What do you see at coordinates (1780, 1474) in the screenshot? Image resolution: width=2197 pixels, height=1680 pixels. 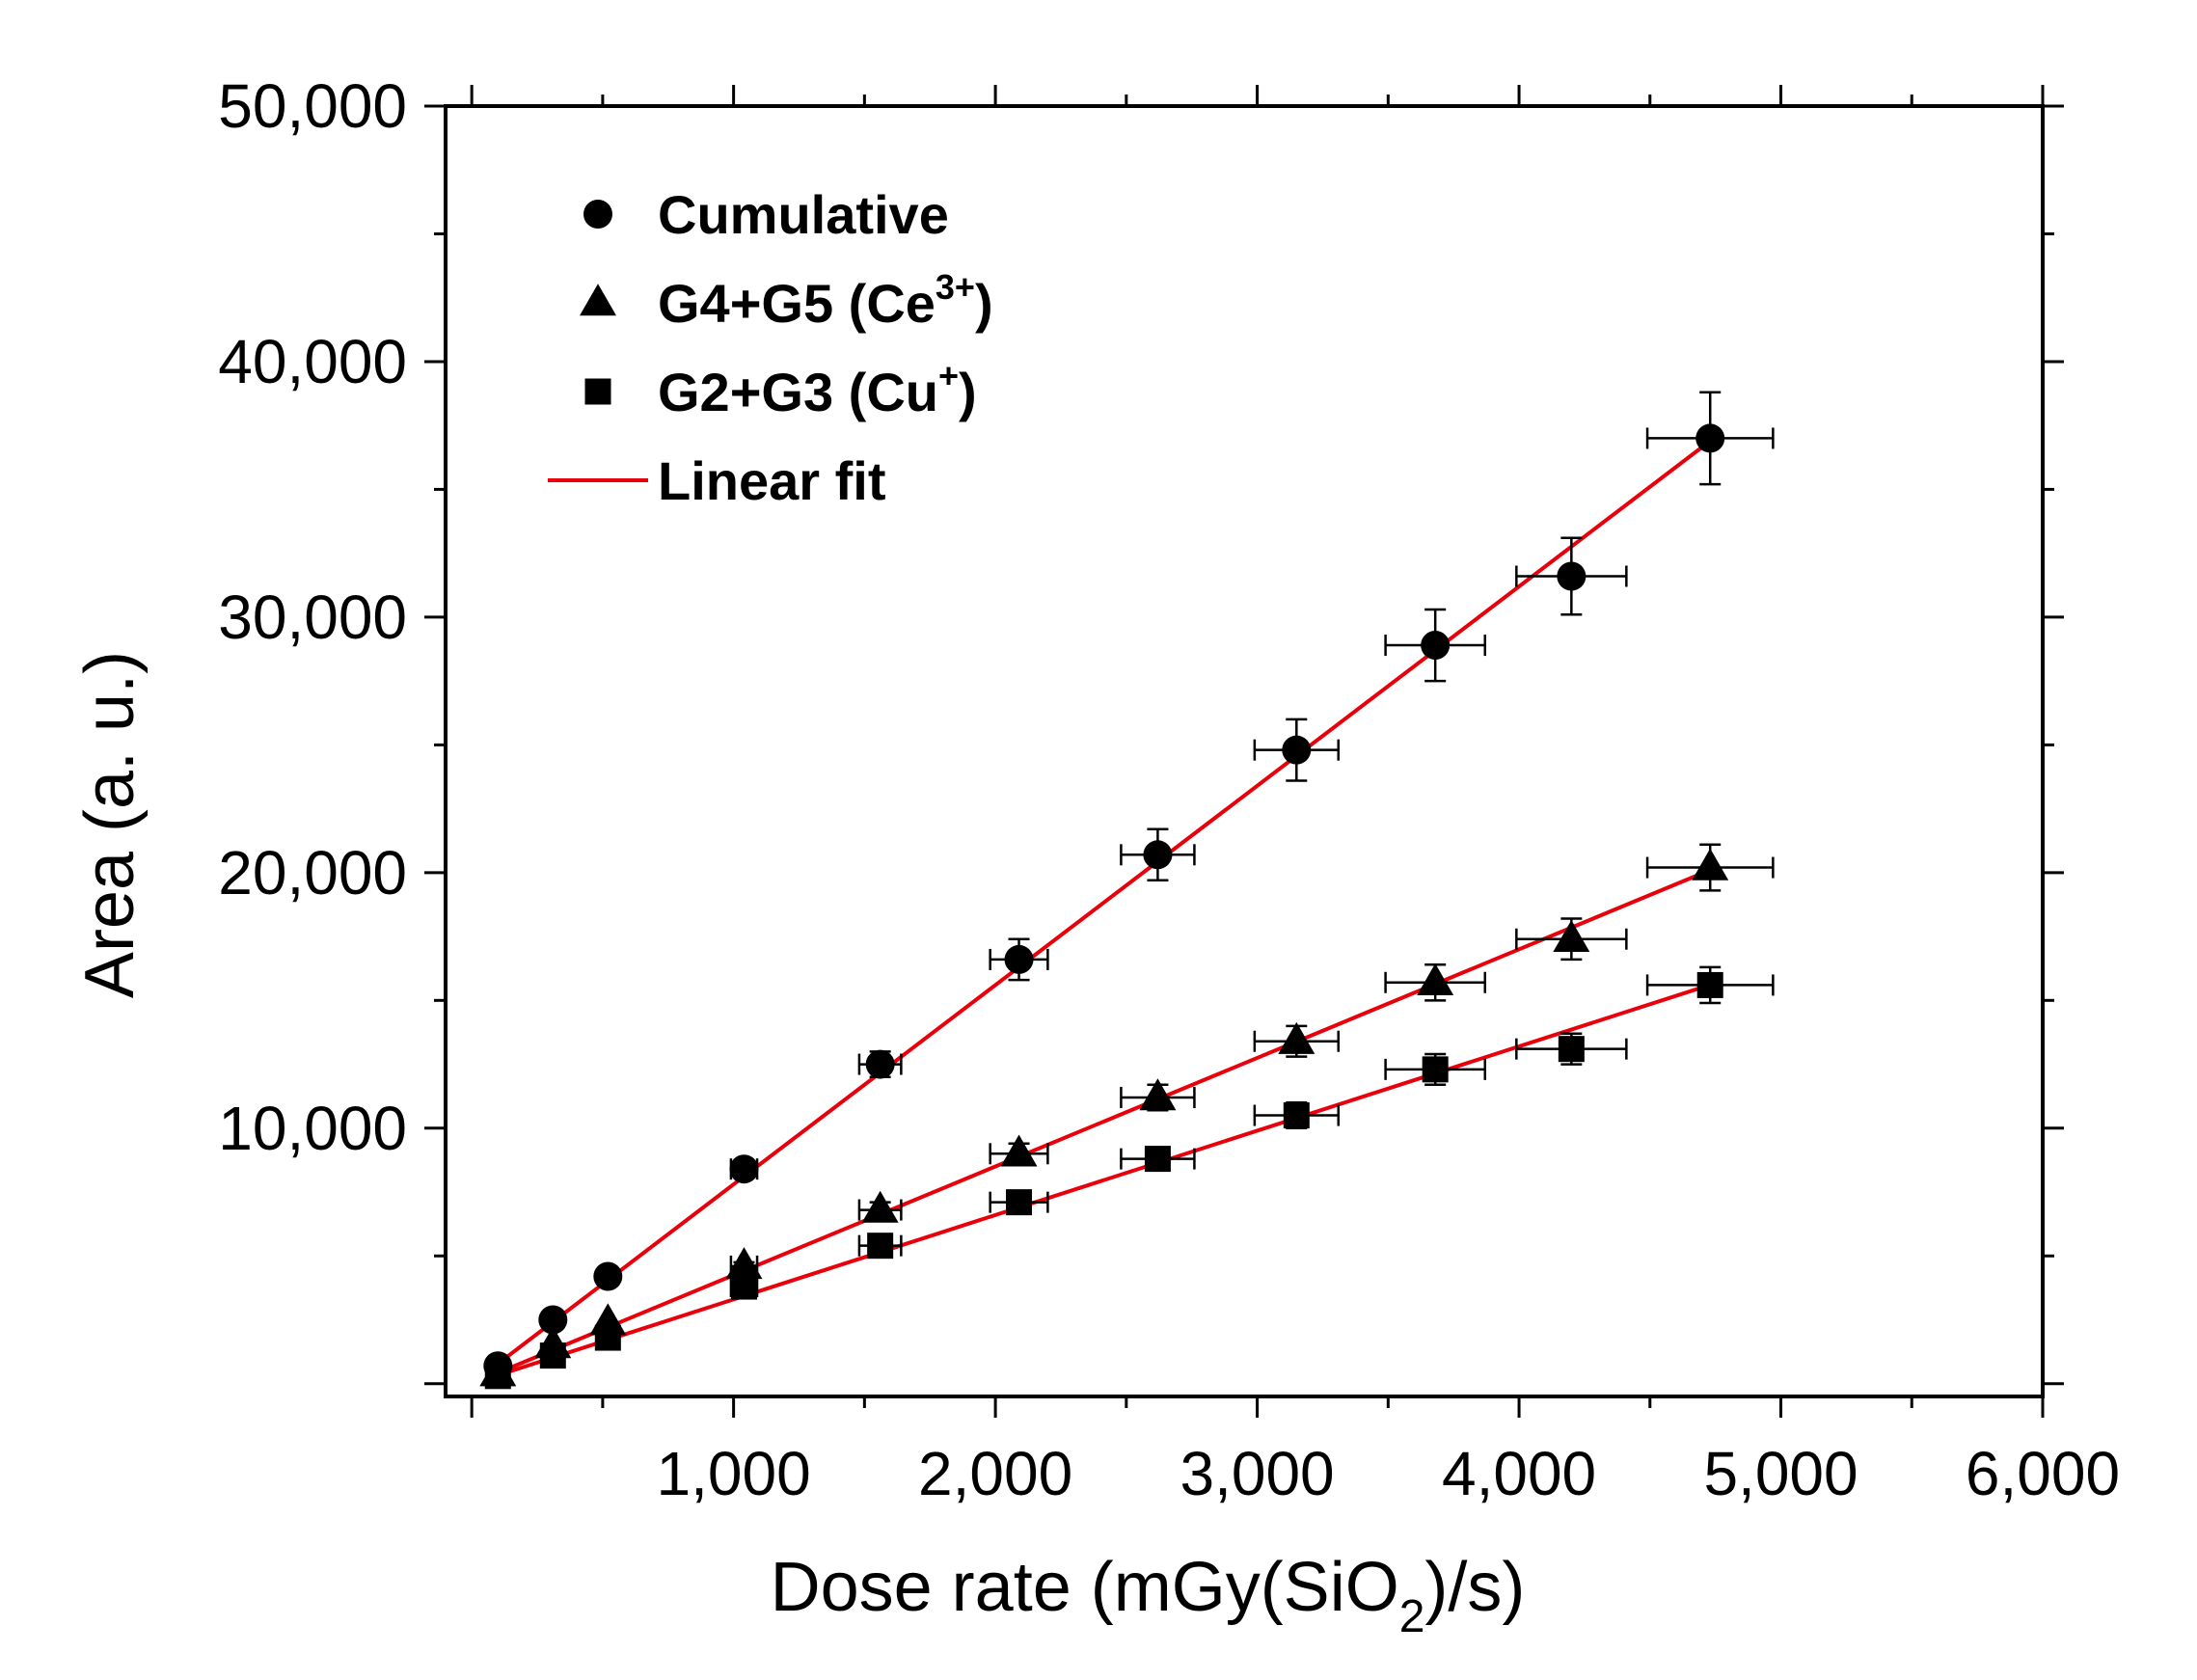 I see `x-tick-label: 5,000` at bounding box center [1780, 1474].